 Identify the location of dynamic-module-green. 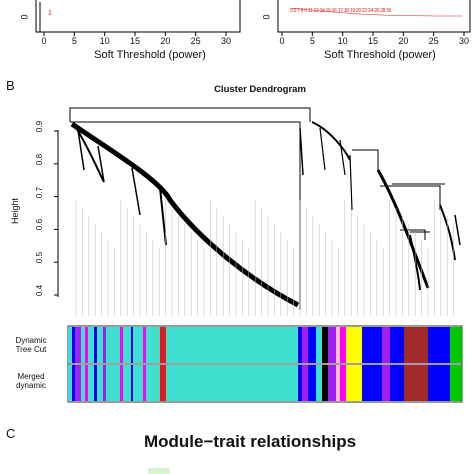
(456, 345).